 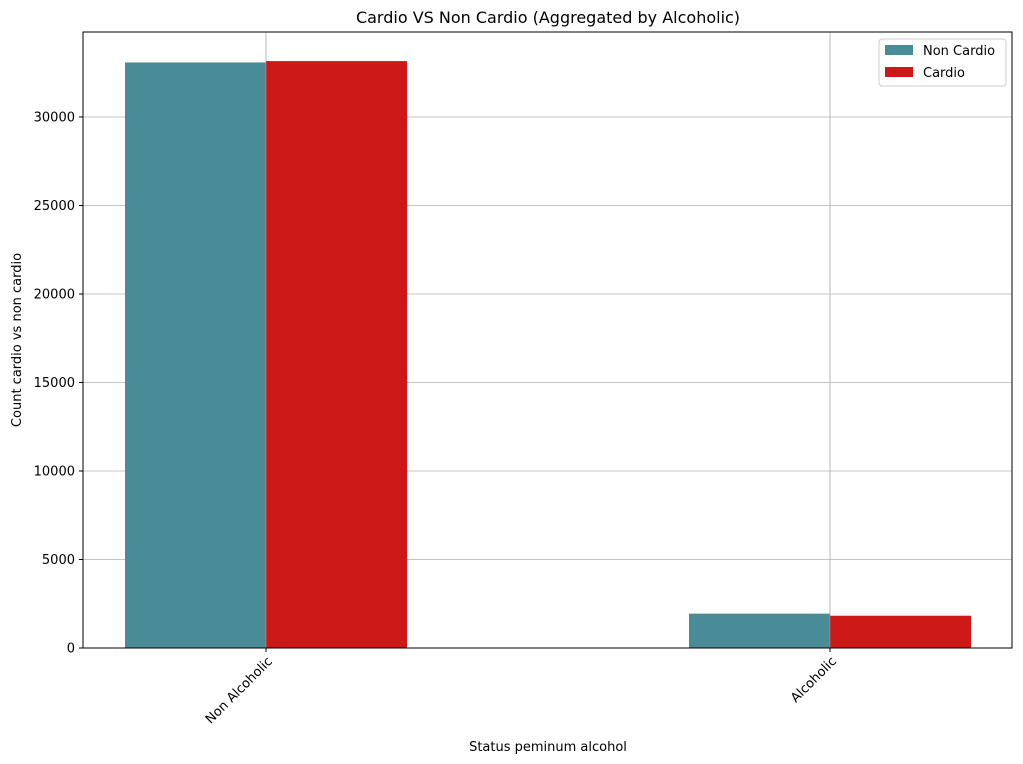 What do you see at coordinates (54, 383) in the screenshot?
I see `y-tick-label: 15000` at bounding box center [54, 383].